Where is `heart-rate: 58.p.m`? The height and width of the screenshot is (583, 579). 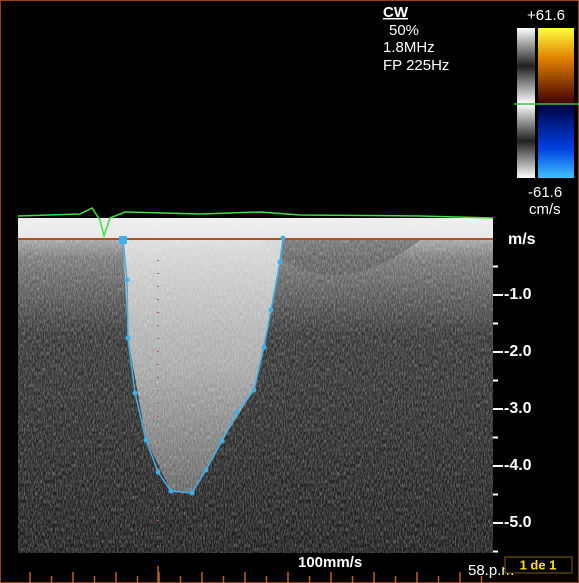 heart-rate: 58.p.m is located at coordinates (491, 570).